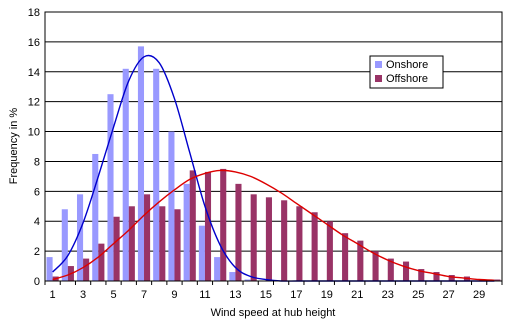  I want to click on legend-swatch-onshore, so click(378, 64).